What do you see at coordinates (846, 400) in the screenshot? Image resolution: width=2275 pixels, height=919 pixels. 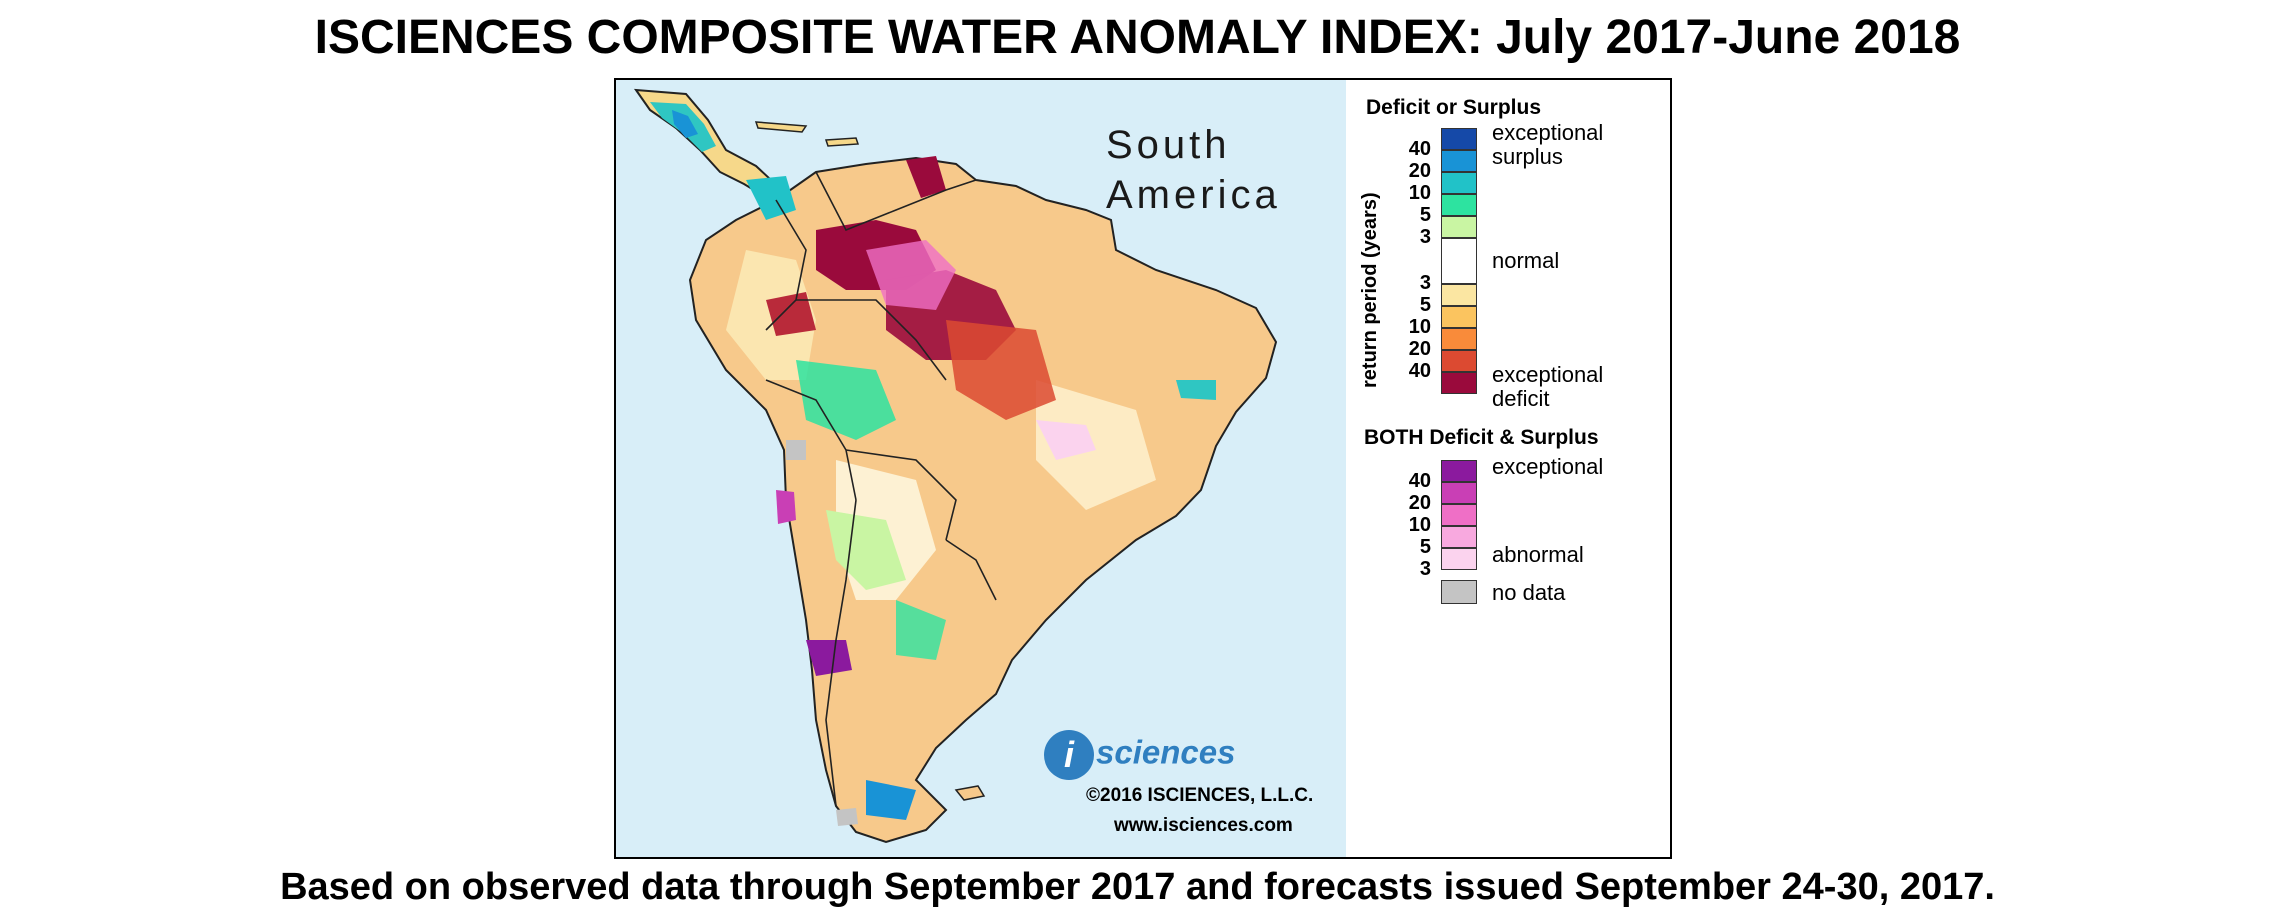 I see `surplus-patch-bolivia` at bounding box center [846, 400].